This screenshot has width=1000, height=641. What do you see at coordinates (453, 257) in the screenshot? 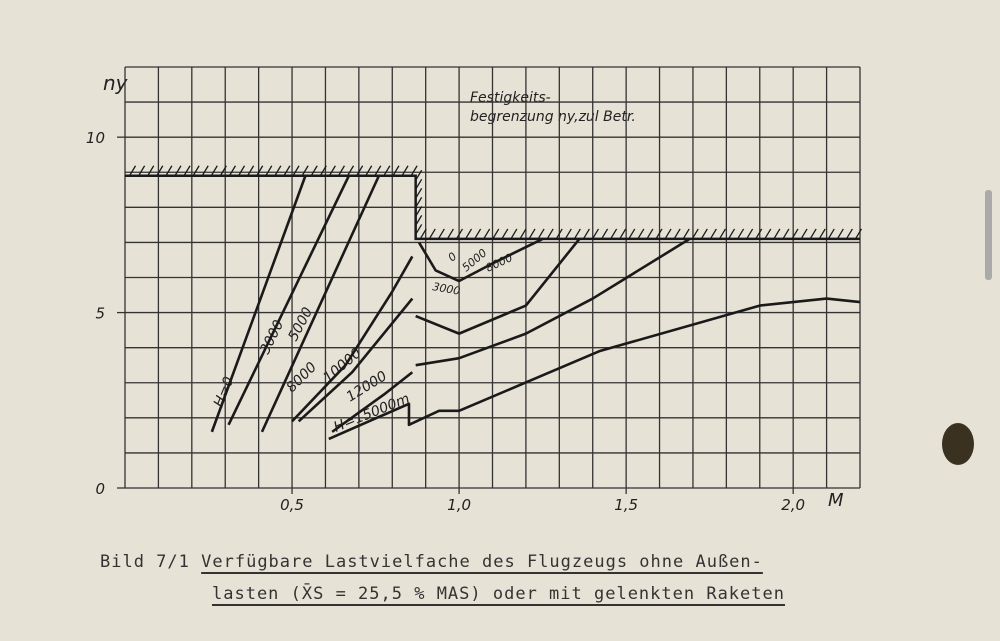
I see `inner-label: 0` at bounding box center [453, 257].